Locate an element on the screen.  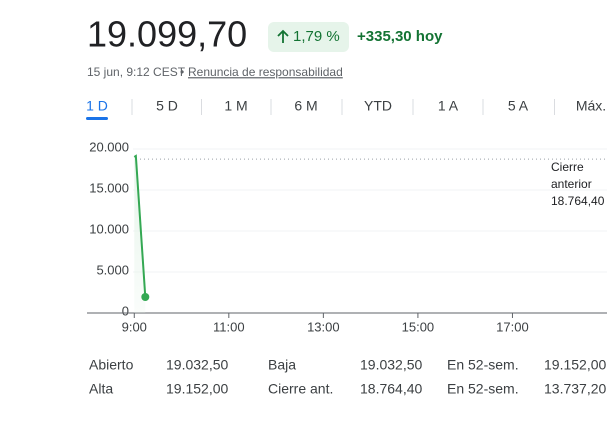
y-tick-label: 10.000 is located at coordinates (109, 228).